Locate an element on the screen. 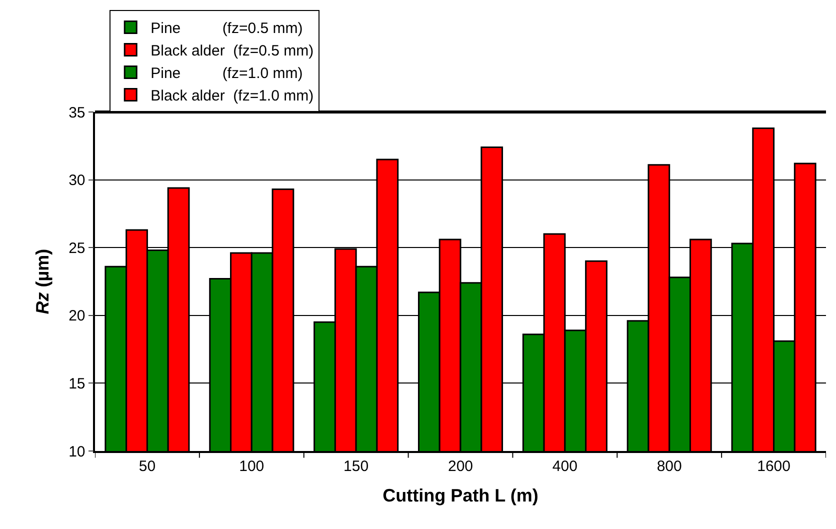  legend-label: Pine (fz=0.5 mm) is located at coordinates (226, 29).